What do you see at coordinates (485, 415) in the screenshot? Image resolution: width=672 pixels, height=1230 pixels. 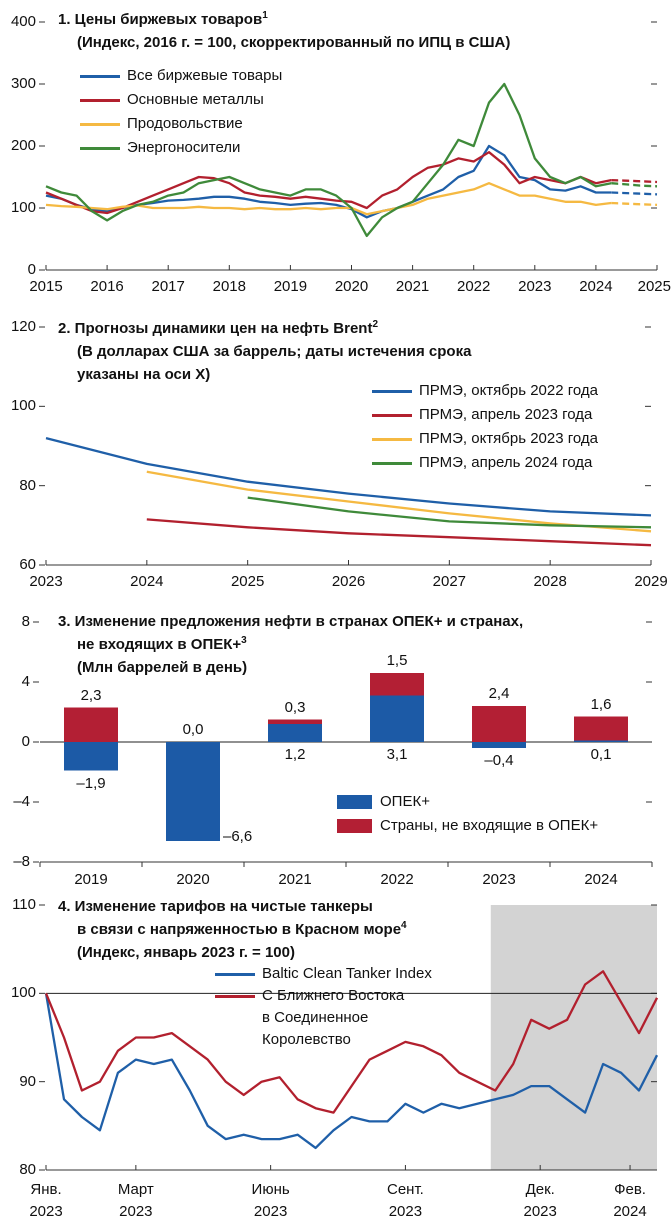 I see `legend-item: ПРМЭ, апрель 2023 года` at bounding box center [485, 415].